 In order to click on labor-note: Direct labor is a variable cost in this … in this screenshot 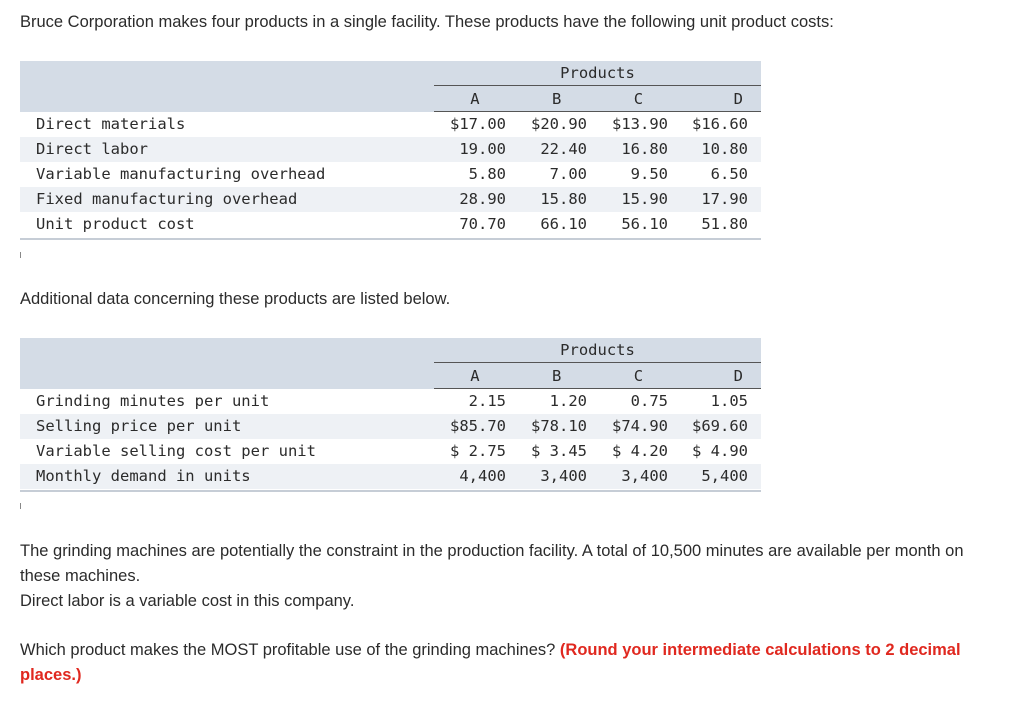, I will do `click(187, 601)`.